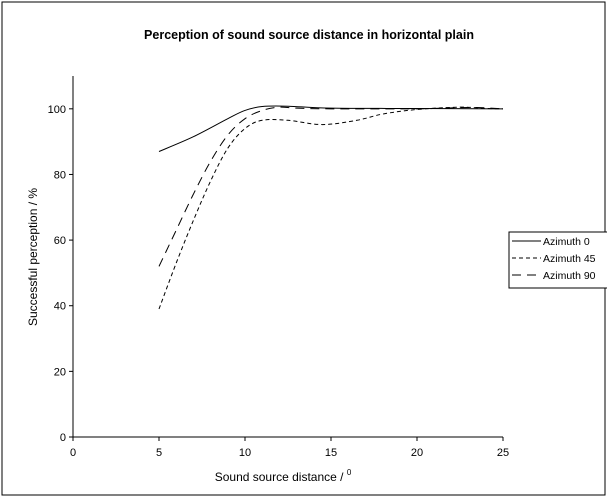 Image resolution: width=607 pixels, height=502 pixels. Describe the element at coordinates (245, 453) in the screenshot. I see `x-tick-label: 10` at that location.